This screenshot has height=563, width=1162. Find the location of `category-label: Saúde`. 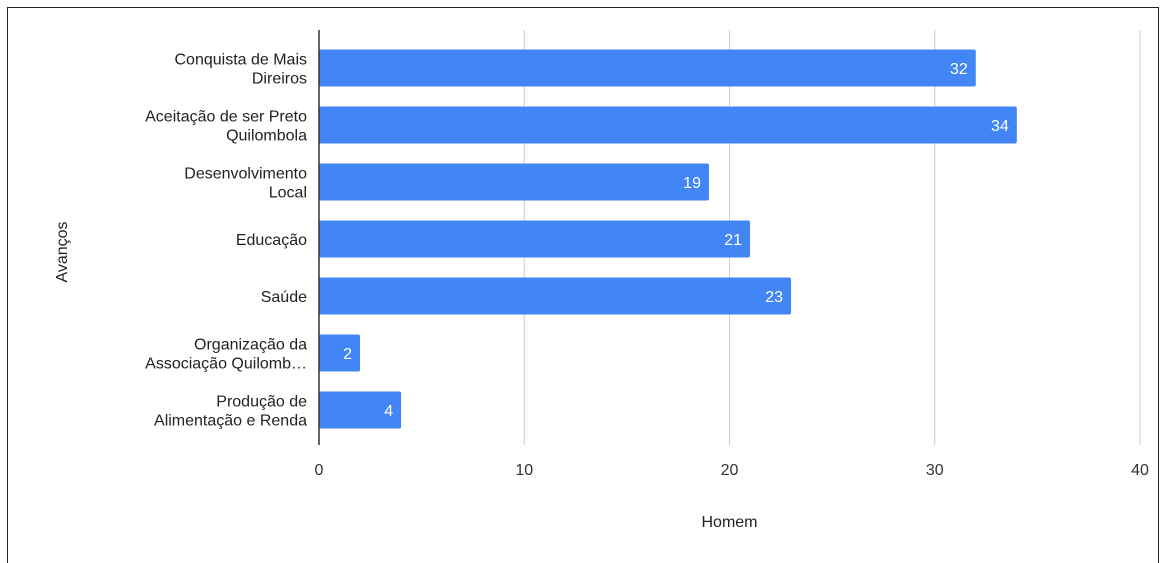

category-label: Saúde is located at coordinates (284, 297).